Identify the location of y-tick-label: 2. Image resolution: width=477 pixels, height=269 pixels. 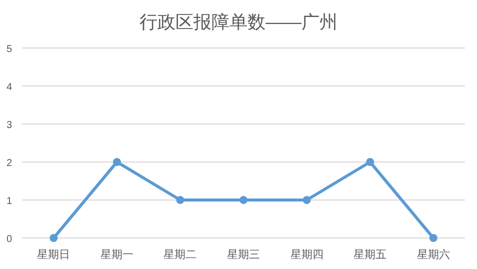
(9, 163).